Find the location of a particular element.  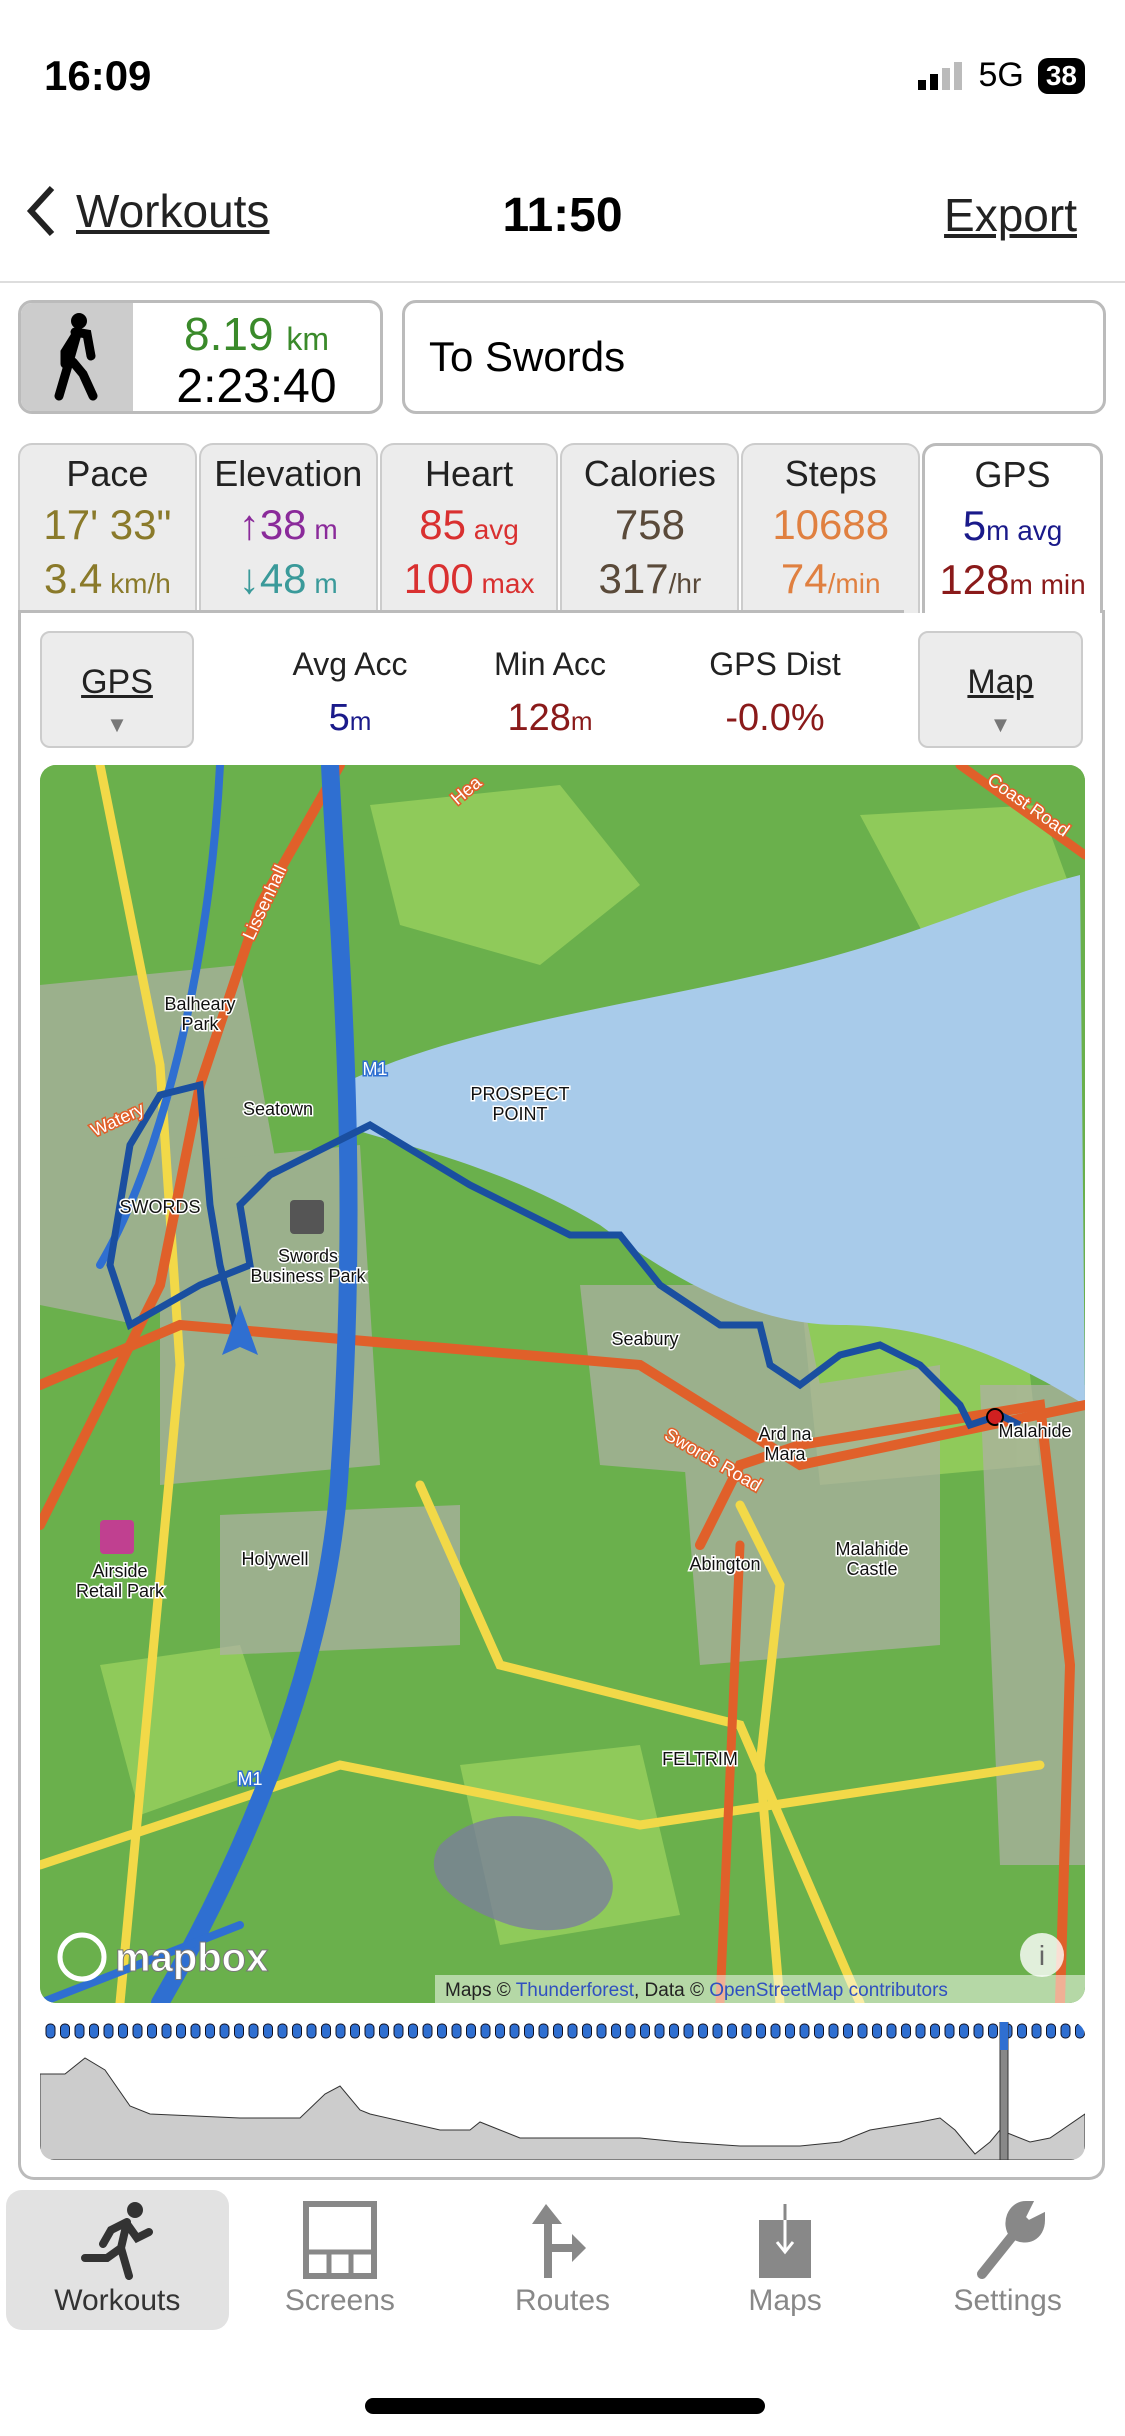

map-label: Seabury is located at coordinates (644, 1339).